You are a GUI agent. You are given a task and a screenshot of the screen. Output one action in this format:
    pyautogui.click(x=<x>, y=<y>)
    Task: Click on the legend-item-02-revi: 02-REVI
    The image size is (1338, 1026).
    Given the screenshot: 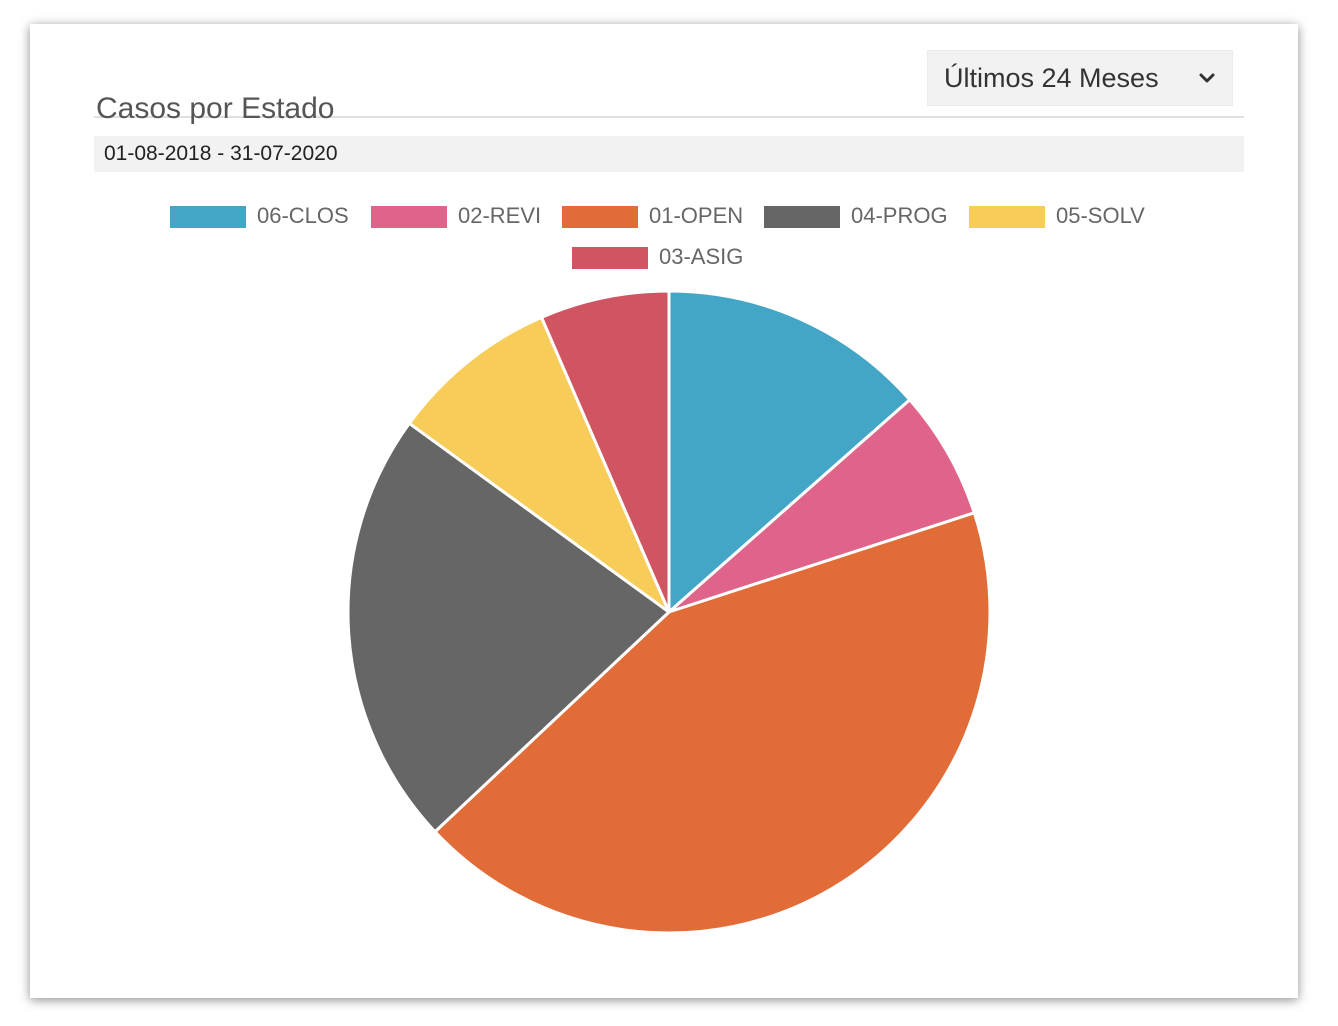 What is the action you would take?
    pyautogui.click(x=456, y=216)
    